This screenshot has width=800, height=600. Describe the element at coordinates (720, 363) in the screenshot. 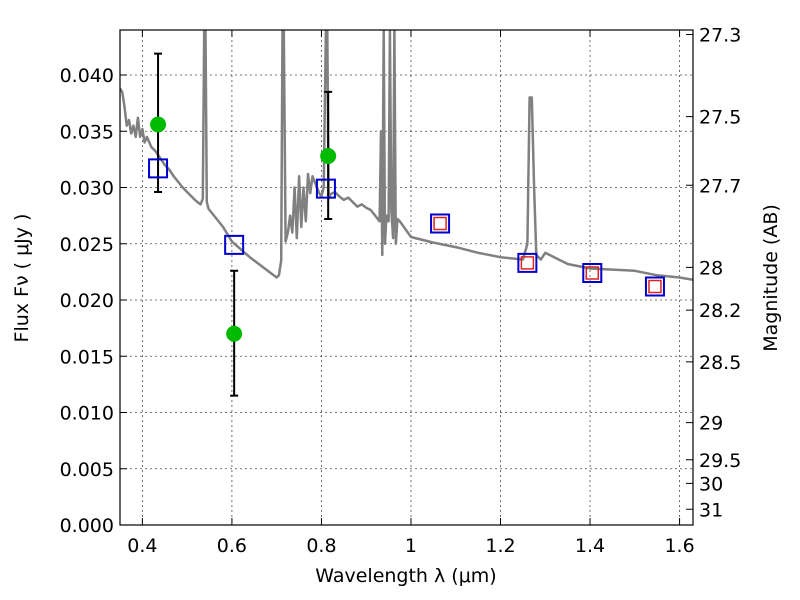

I see `right-tick-label: 28.5` at that location.